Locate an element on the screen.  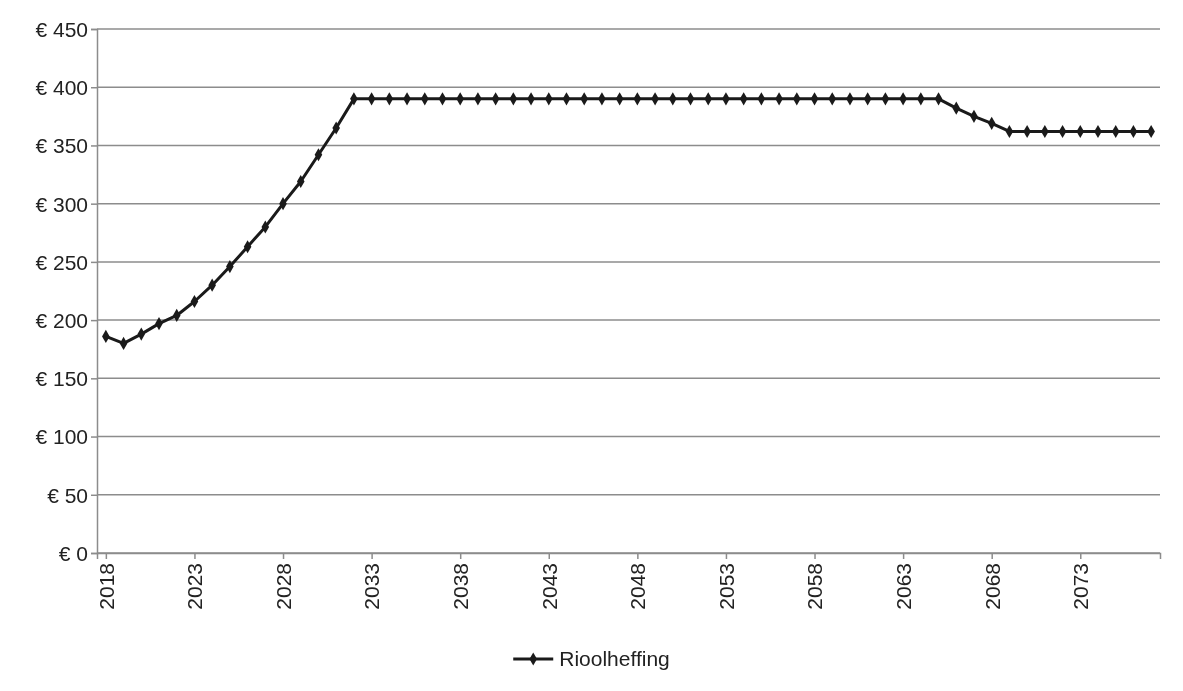
y-tick-label: € 0 is located at coordinates (73, 553).